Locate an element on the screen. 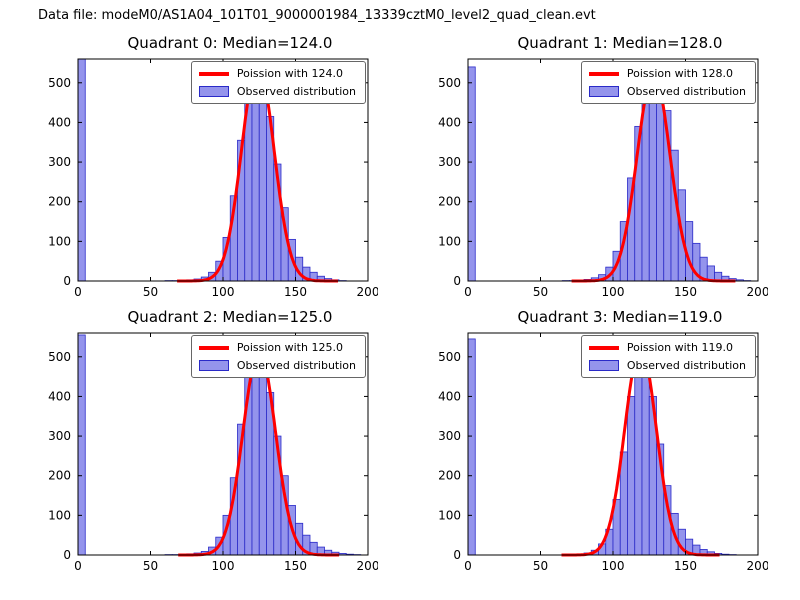 The image size is (800, 600). subplot-title-quadrant-1: Quadrant 1: Median=128.0 is located at coordinates (620, 43).